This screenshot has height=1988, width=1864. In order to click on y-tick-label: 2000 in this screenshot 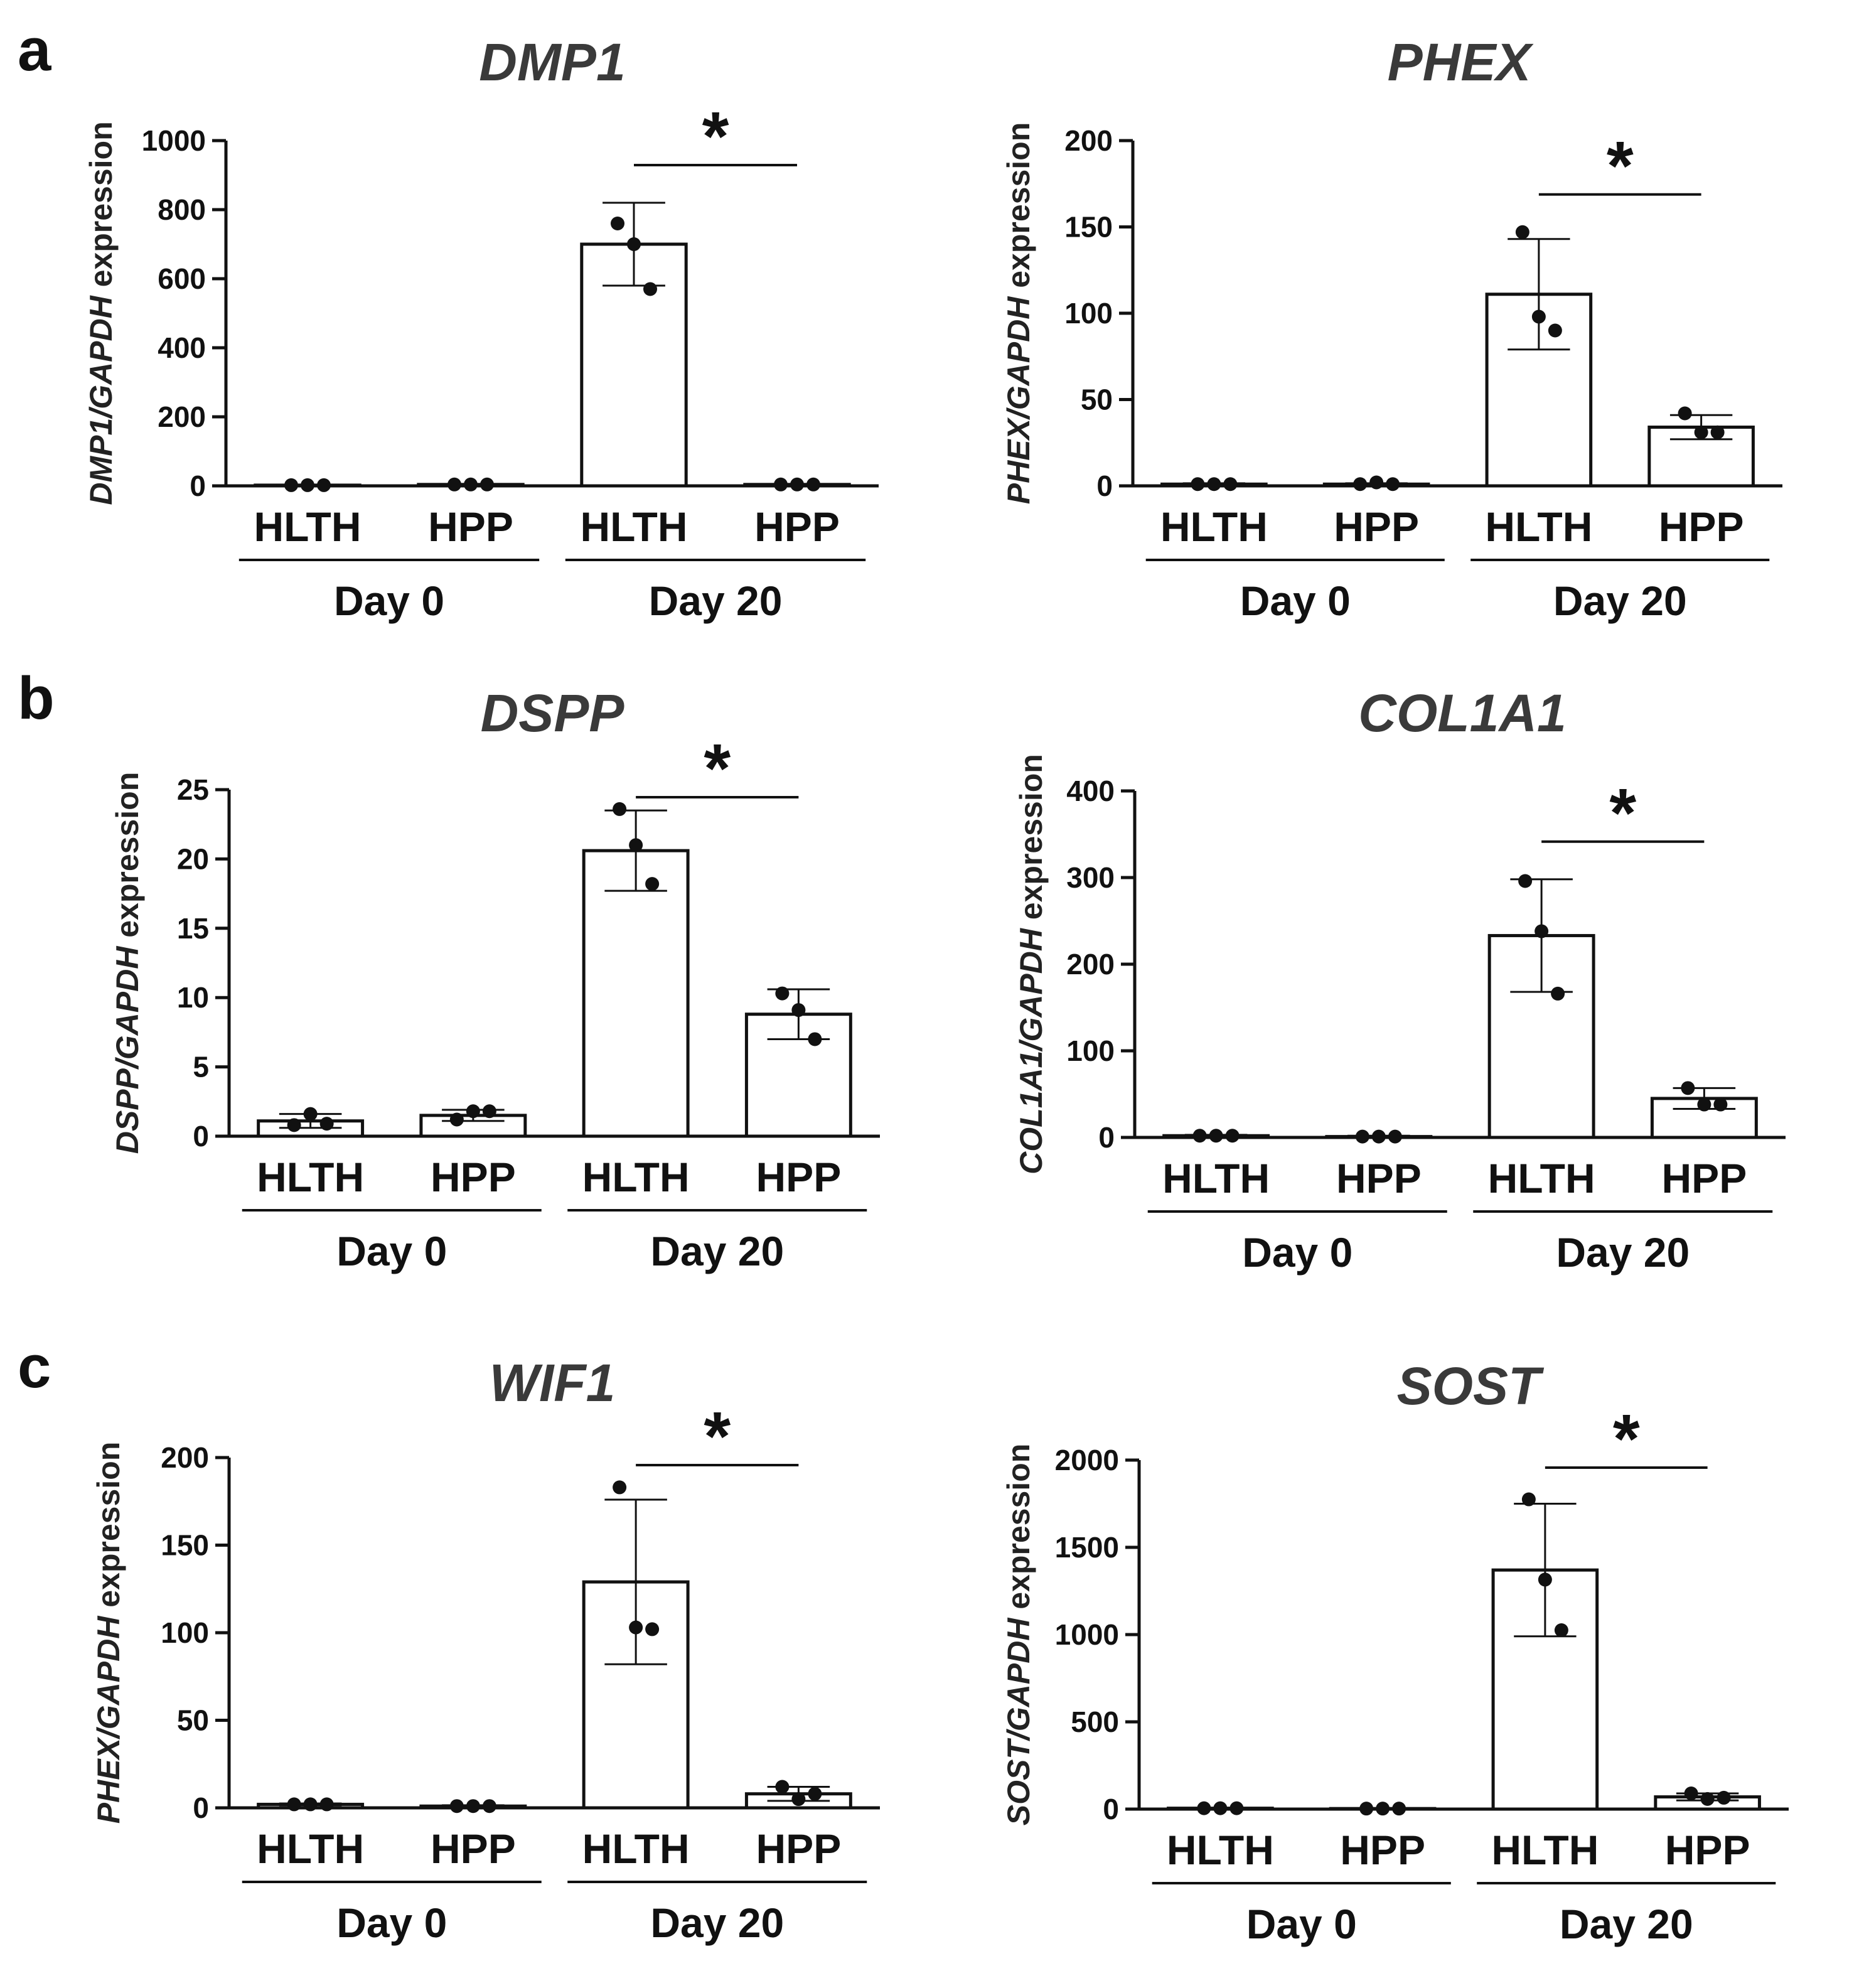, I will do `click(1087, 1460)`.